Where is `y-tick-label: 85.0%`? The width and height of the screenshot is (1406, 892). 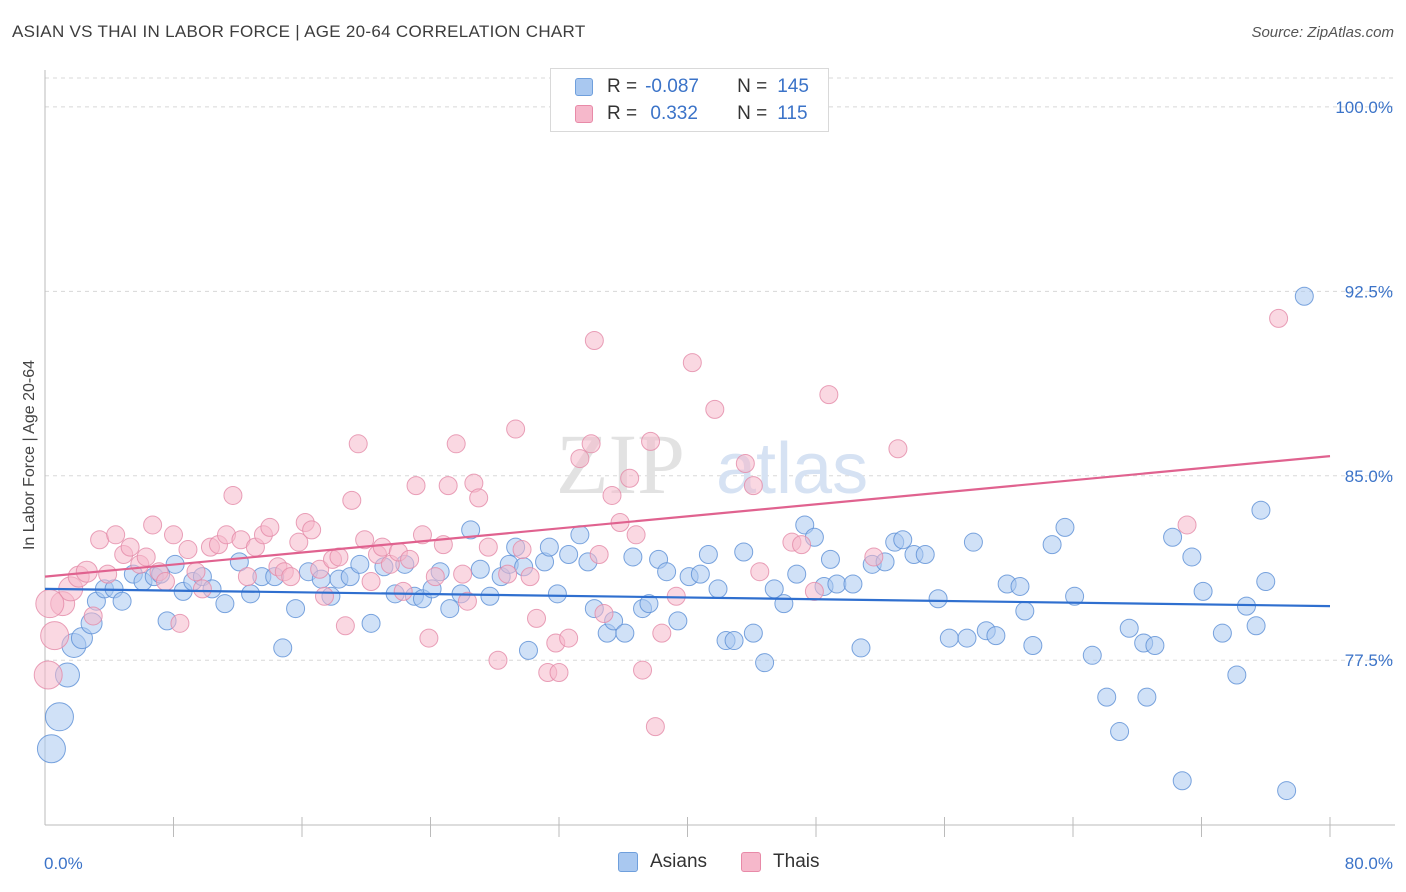 y-tick-label: 85.0% is located at coordinates (1369, 476).